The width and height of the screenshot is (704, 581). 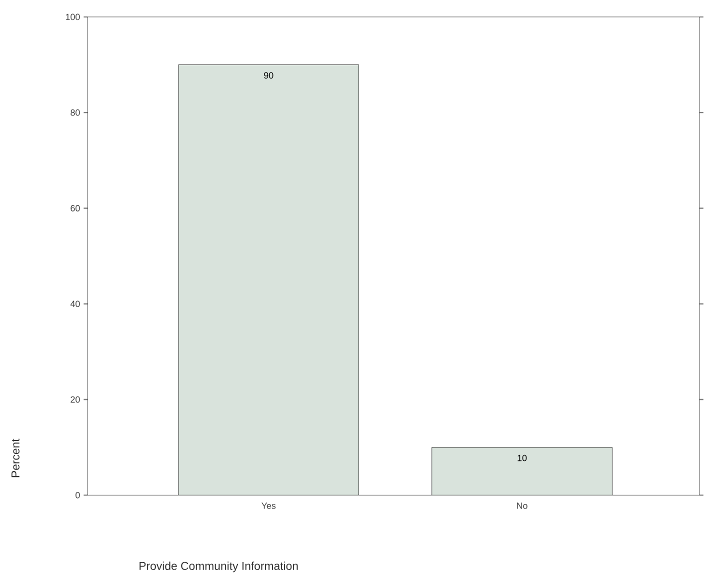 What do you see at coordinates (75, 399) in the screenshot?
I see `y-tick-label: 20` at bounding box center [75, 399].